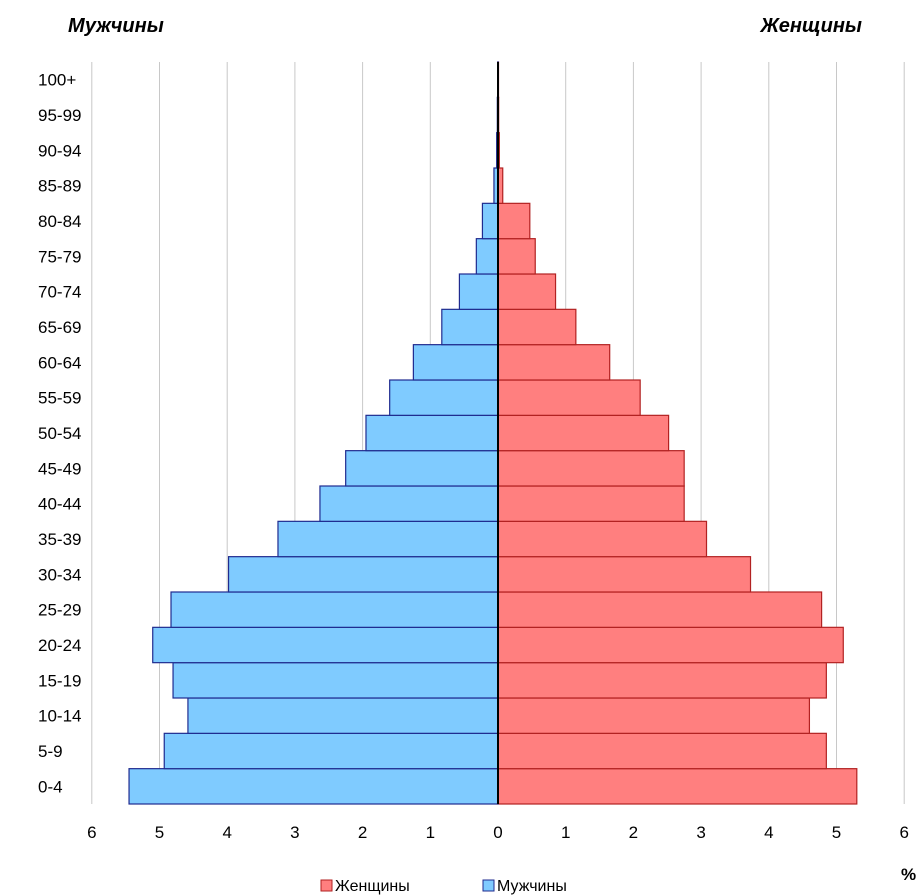  I want to click on age-label: 20-24, so click(59, 645).